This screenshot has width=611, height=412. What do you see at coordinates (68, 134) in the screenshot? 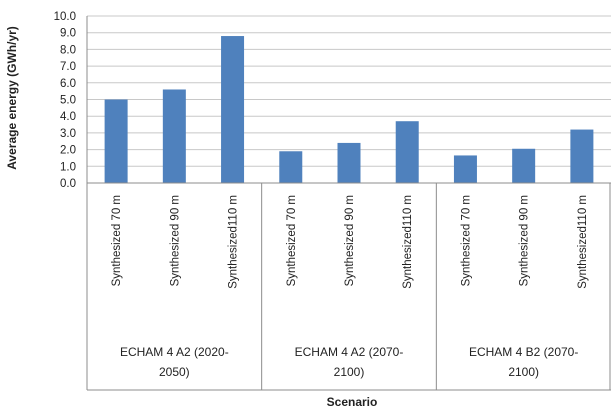
I see `y-tick-label: 3.0` at bounding box center [68, 134].